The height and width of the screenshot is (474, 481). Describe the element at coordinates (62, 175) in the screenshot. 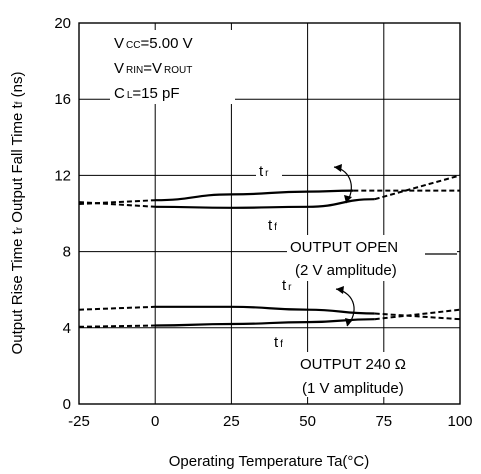

I see `y-tick-label: 12` at that location.